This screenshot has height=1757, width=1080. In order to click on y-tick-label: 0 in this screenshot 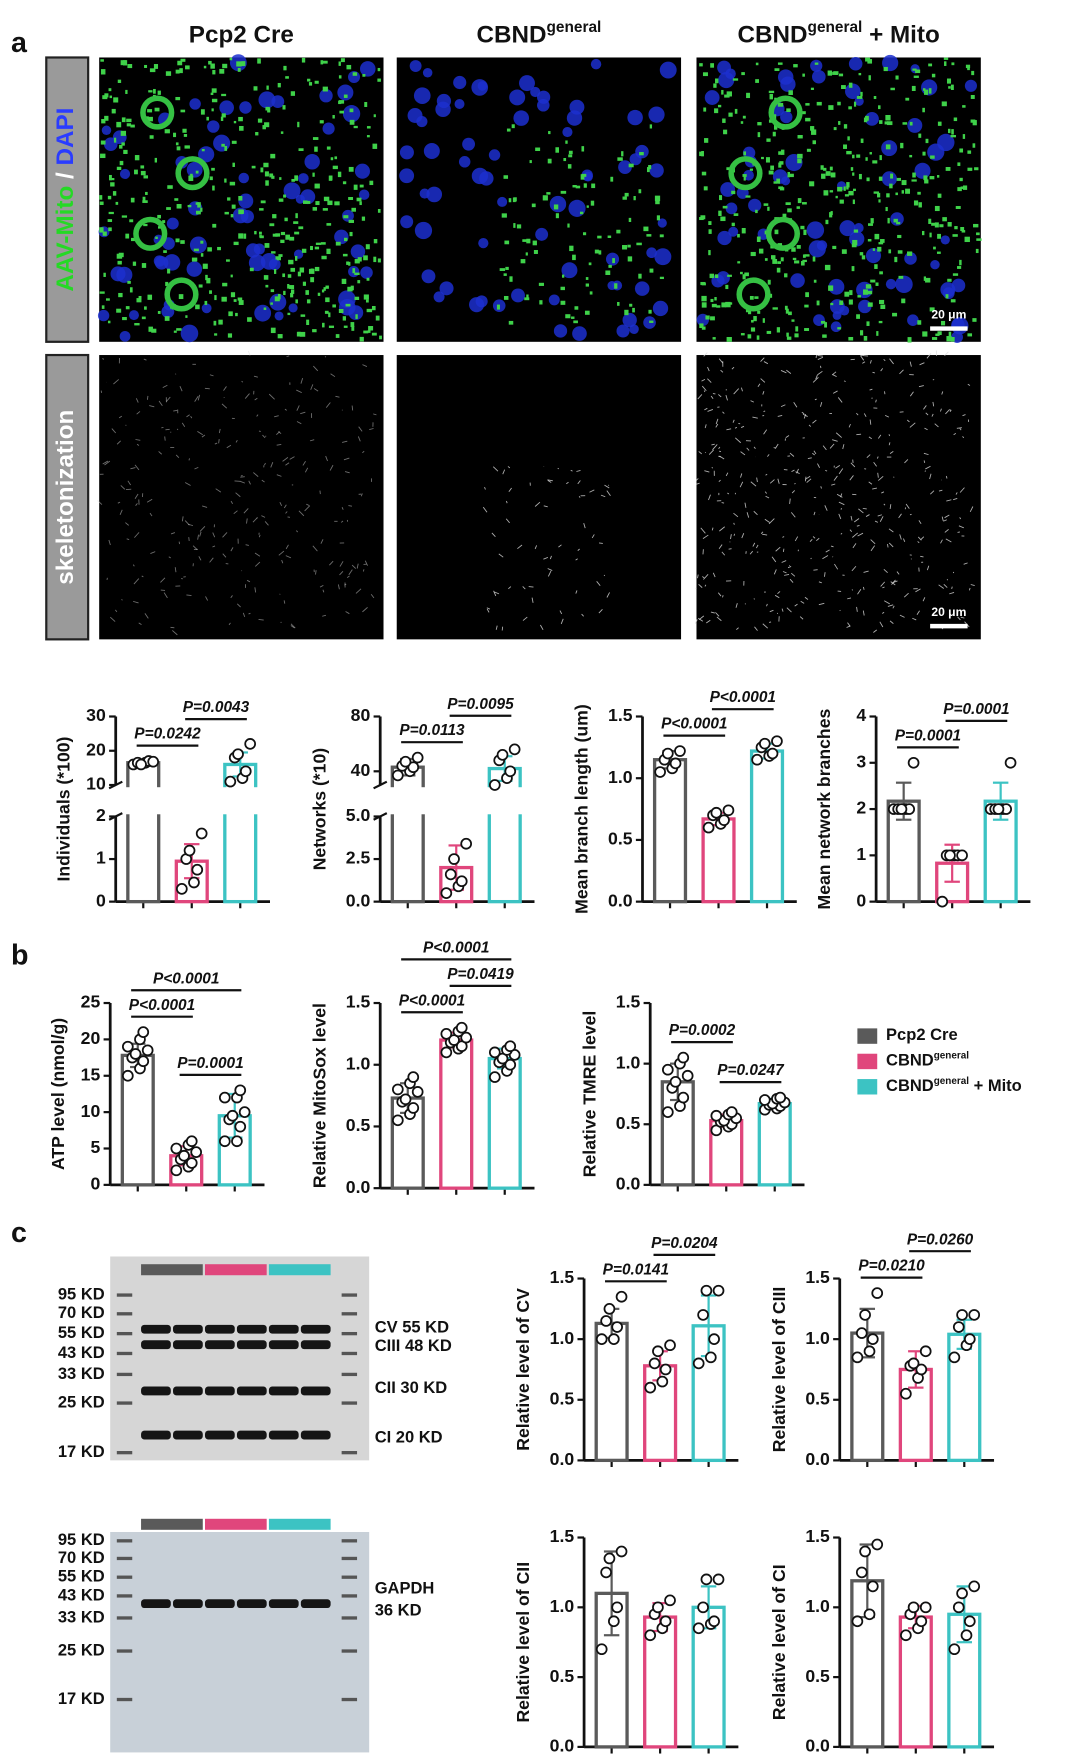, I will do `click(95, 1184)`.